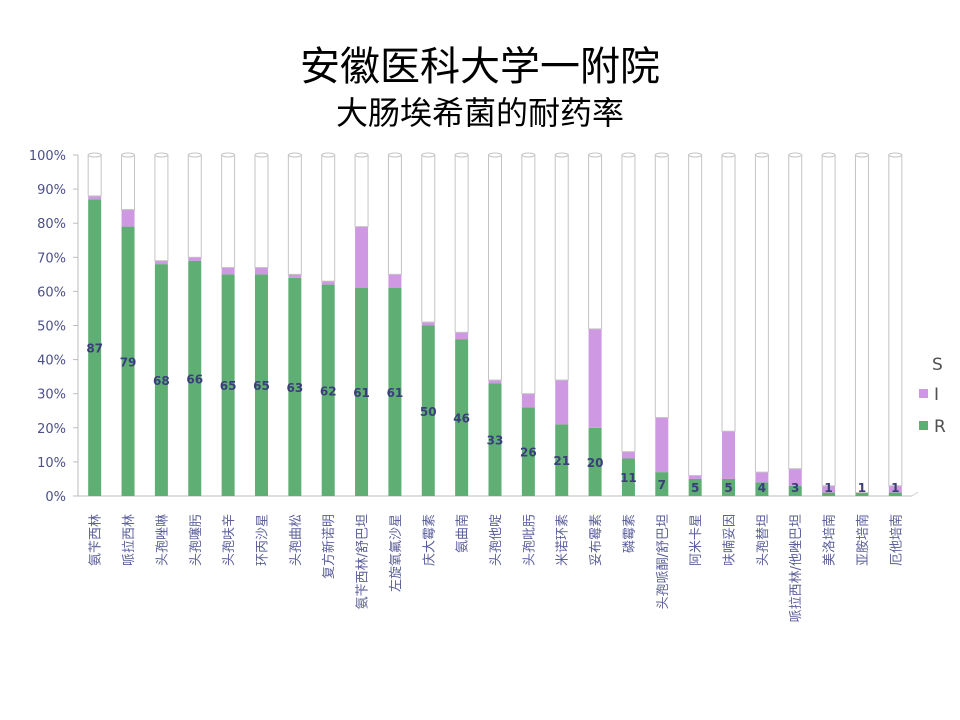 The height and width of the screenshot is (720, 960). What do you see at coordinates (937, 365) in the screenshot?
I see `legend-label: S` at bounding box center [937, 365].